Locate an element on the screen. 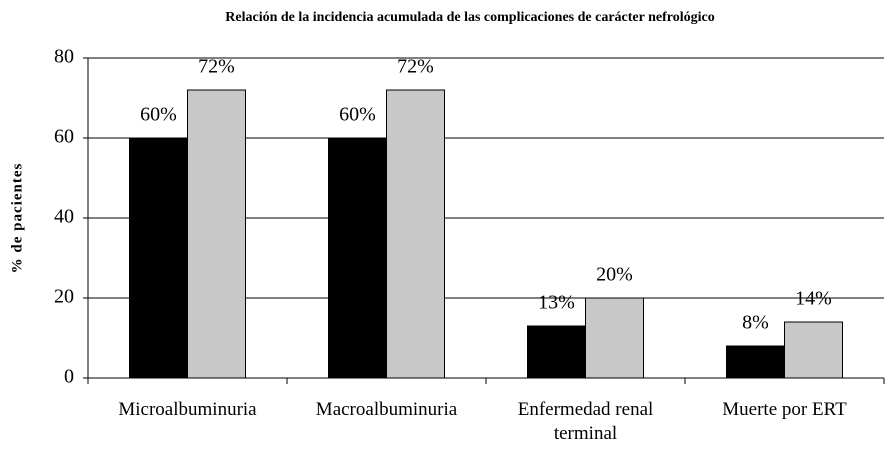  y-axis-label: % de pacientes is located at coordinates (17, 218).